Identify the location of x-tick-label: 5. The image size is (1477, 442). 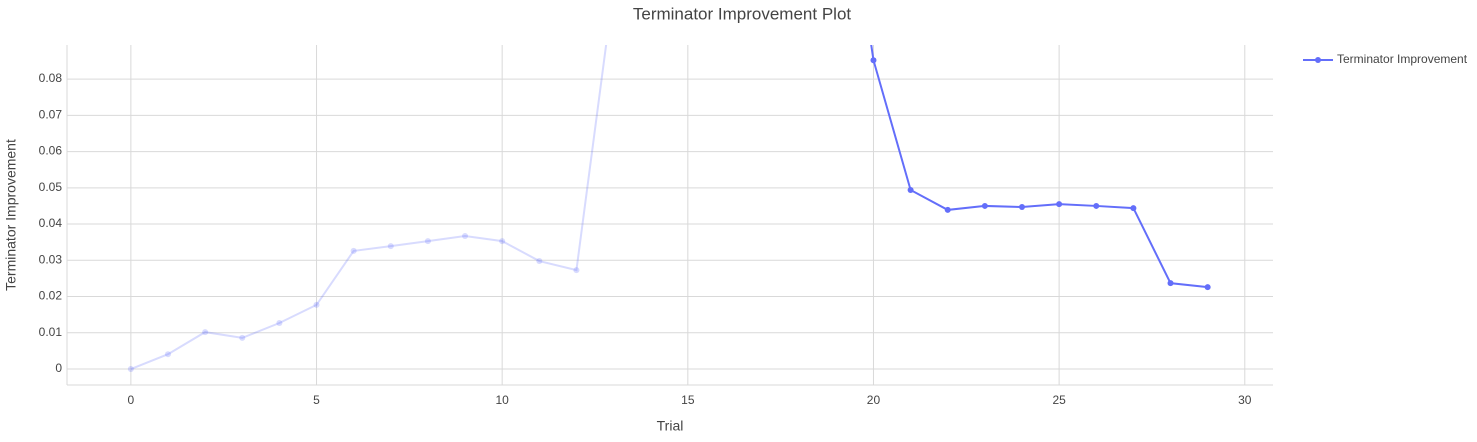
(316, 400).